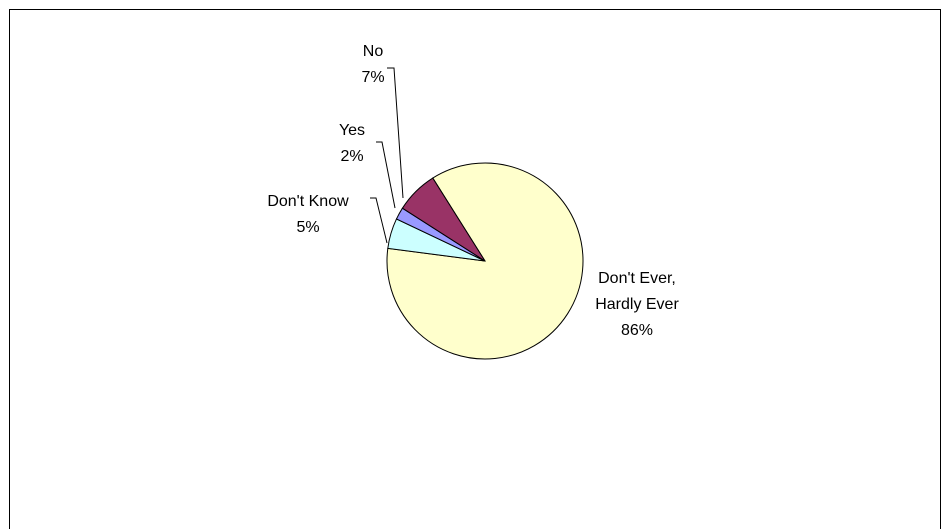  I want to click on pie-slices, so click(485, 261).